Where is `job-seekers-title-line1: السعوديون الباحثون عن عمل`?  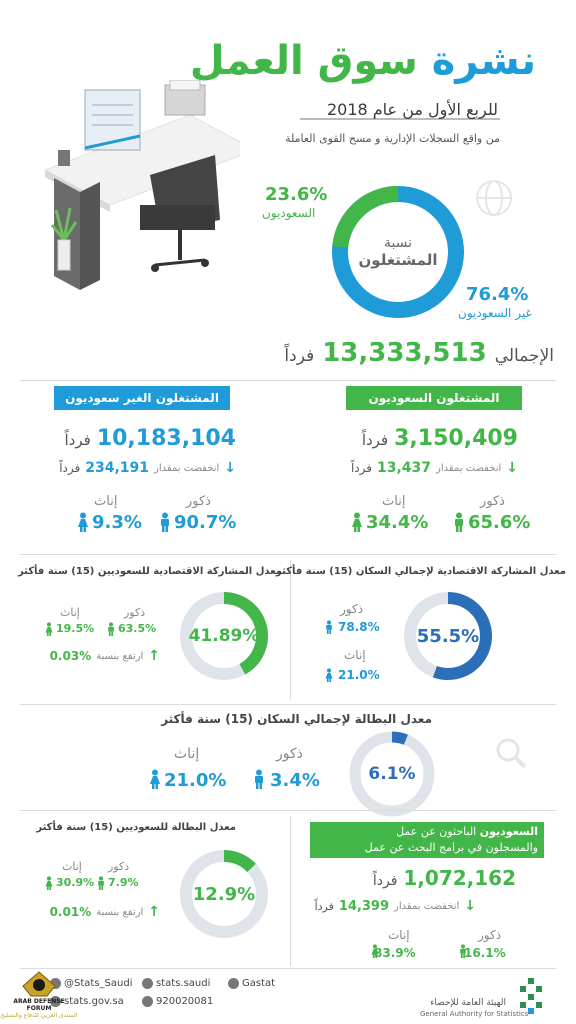 job-seekers-title-line1: السعوديون الباحثون عن عمل is located at coordinates (427, 832).